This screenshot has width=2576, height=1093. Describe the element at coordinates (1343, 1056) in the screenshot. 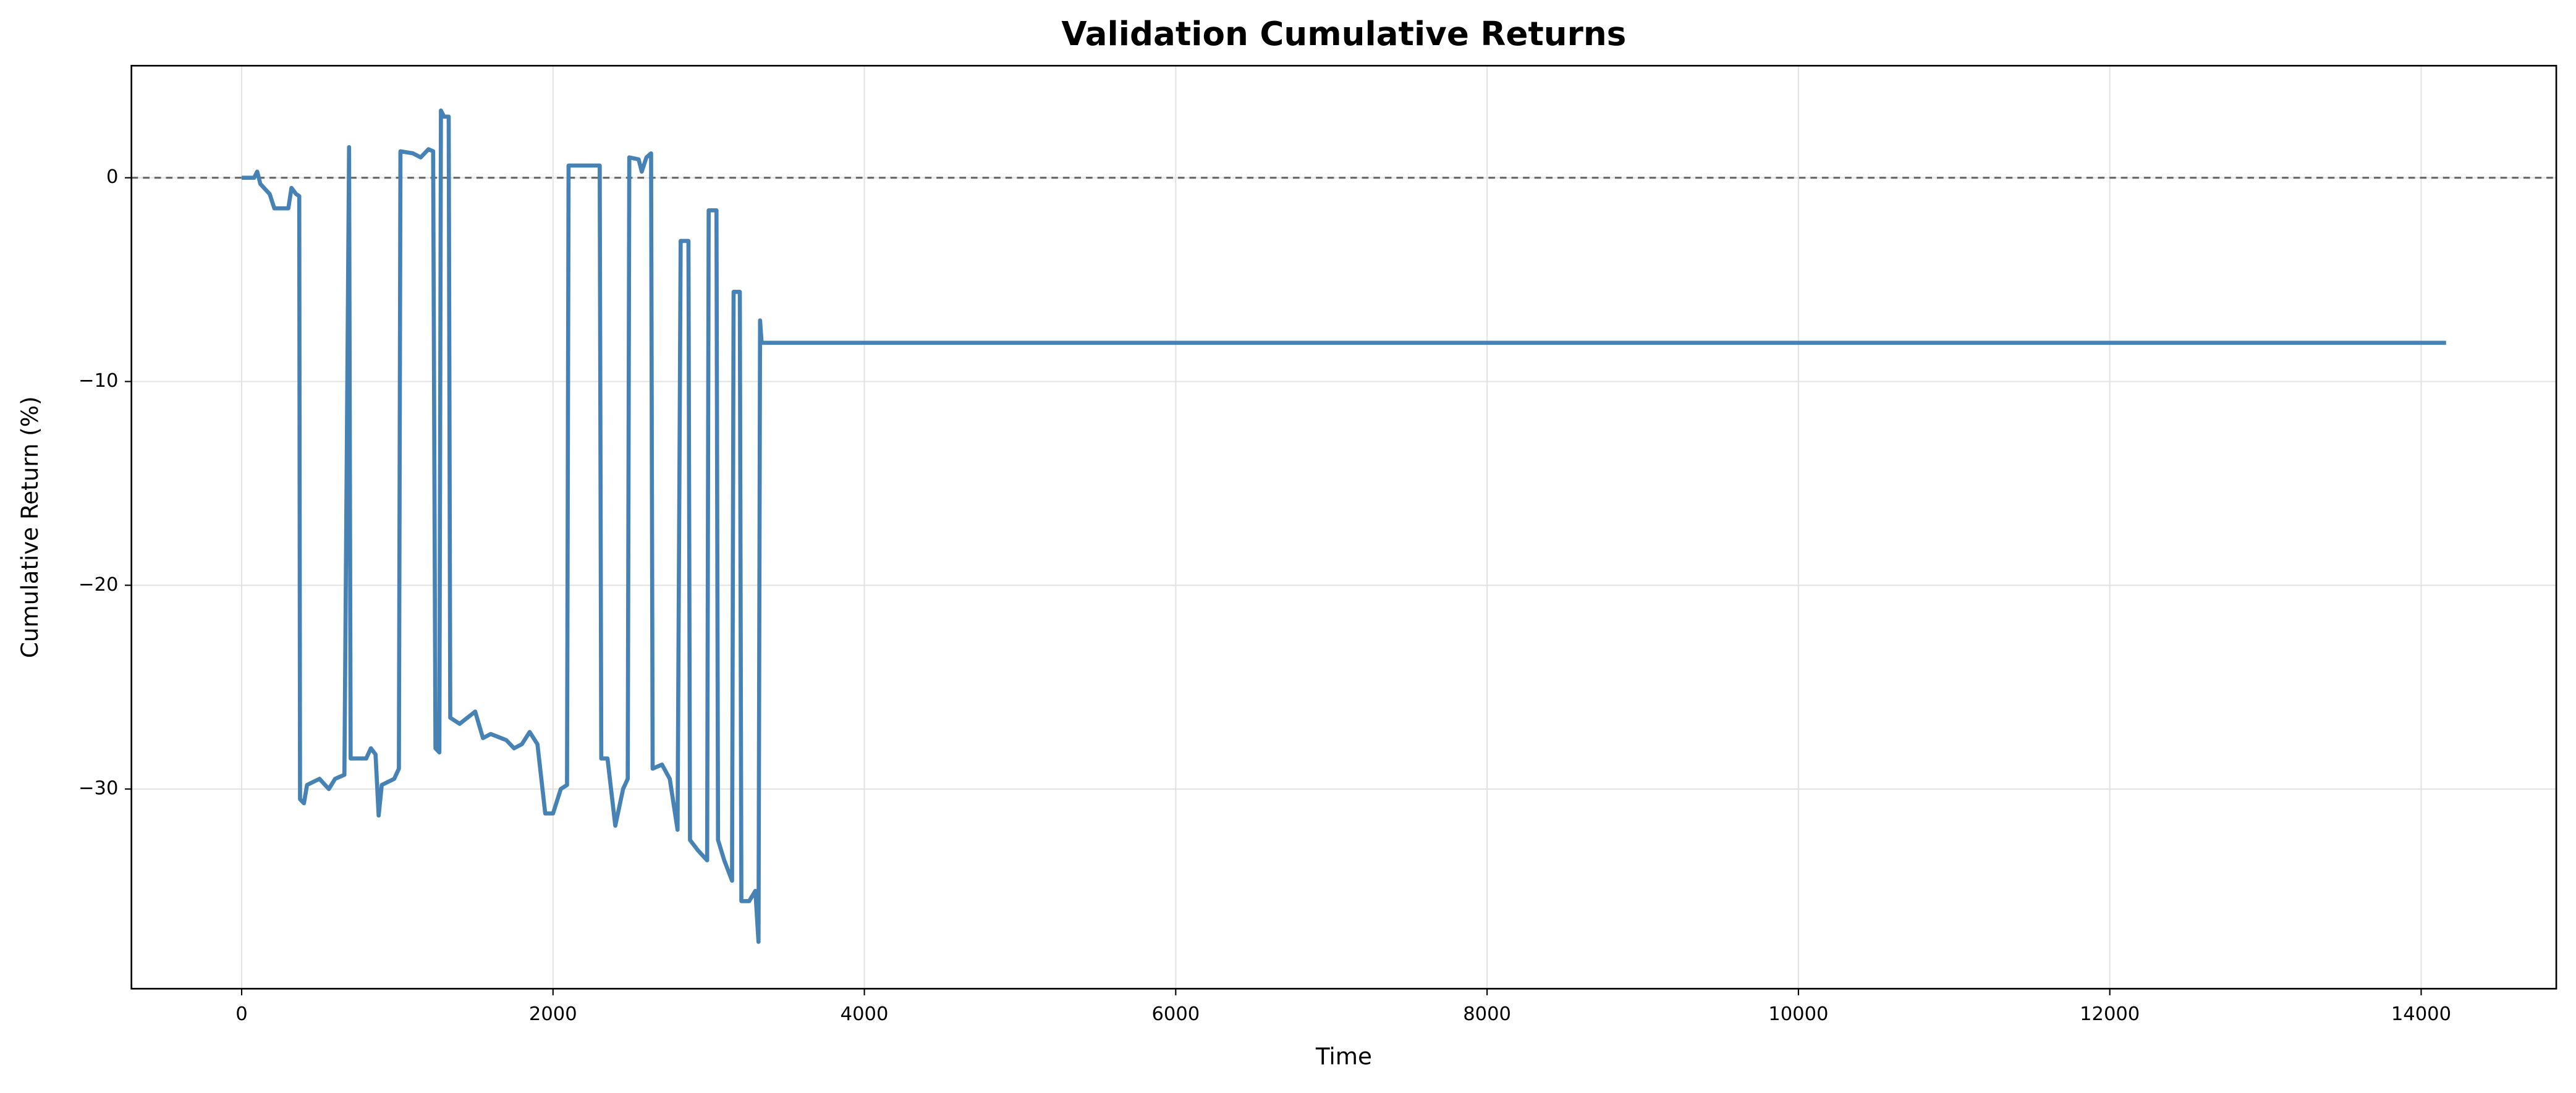

I see `x-axis-label: Time` at that location.